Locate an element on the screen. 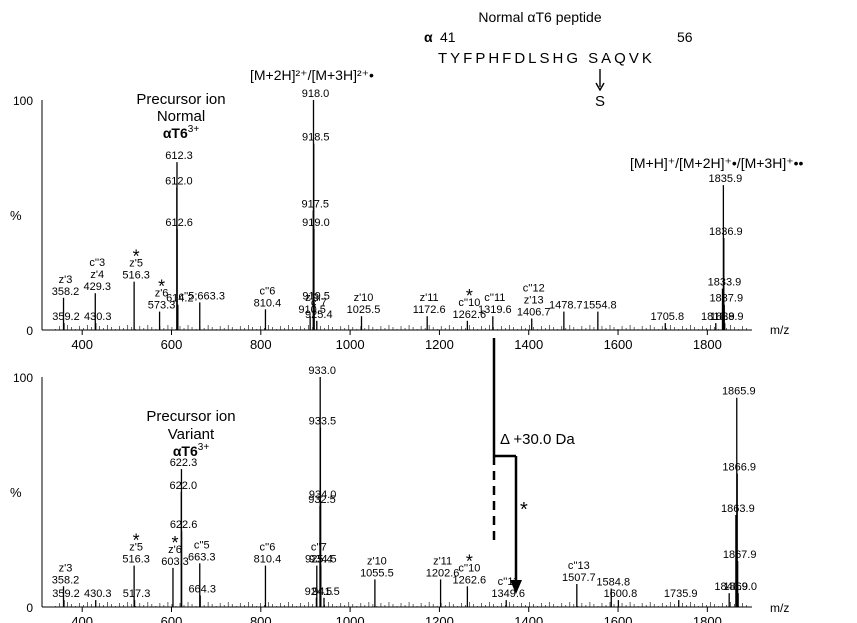 The image size is (857, 623). peak-label: 603.3 is located at coordinates (175, 562).